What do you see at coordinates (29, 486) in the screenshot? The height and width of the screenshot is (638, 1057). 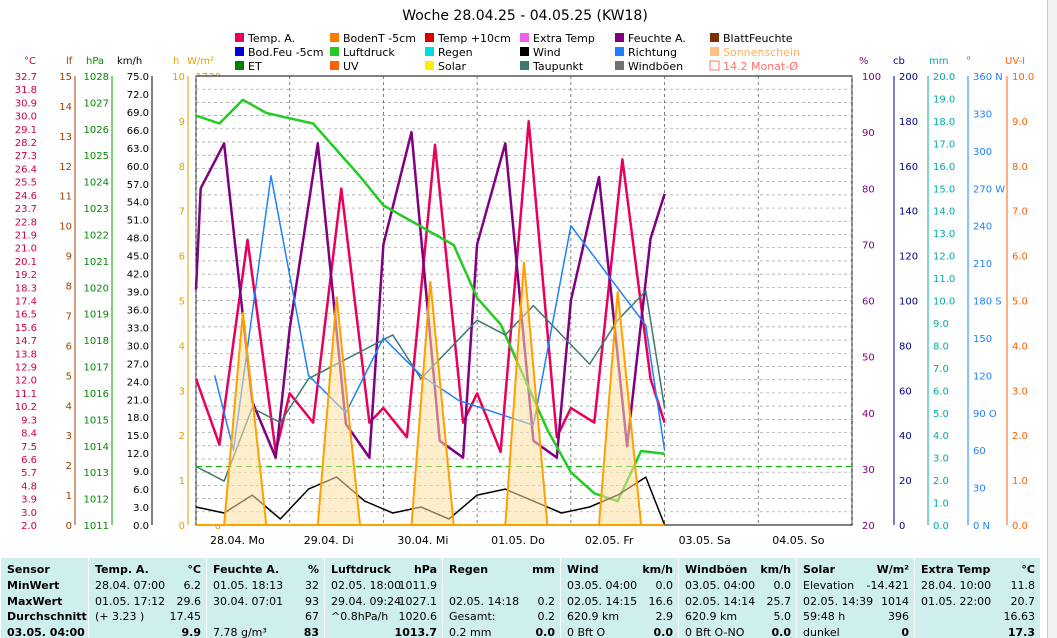 I see `axis-tick-temperature_c: 4.8` at bounding box center [29, 486].